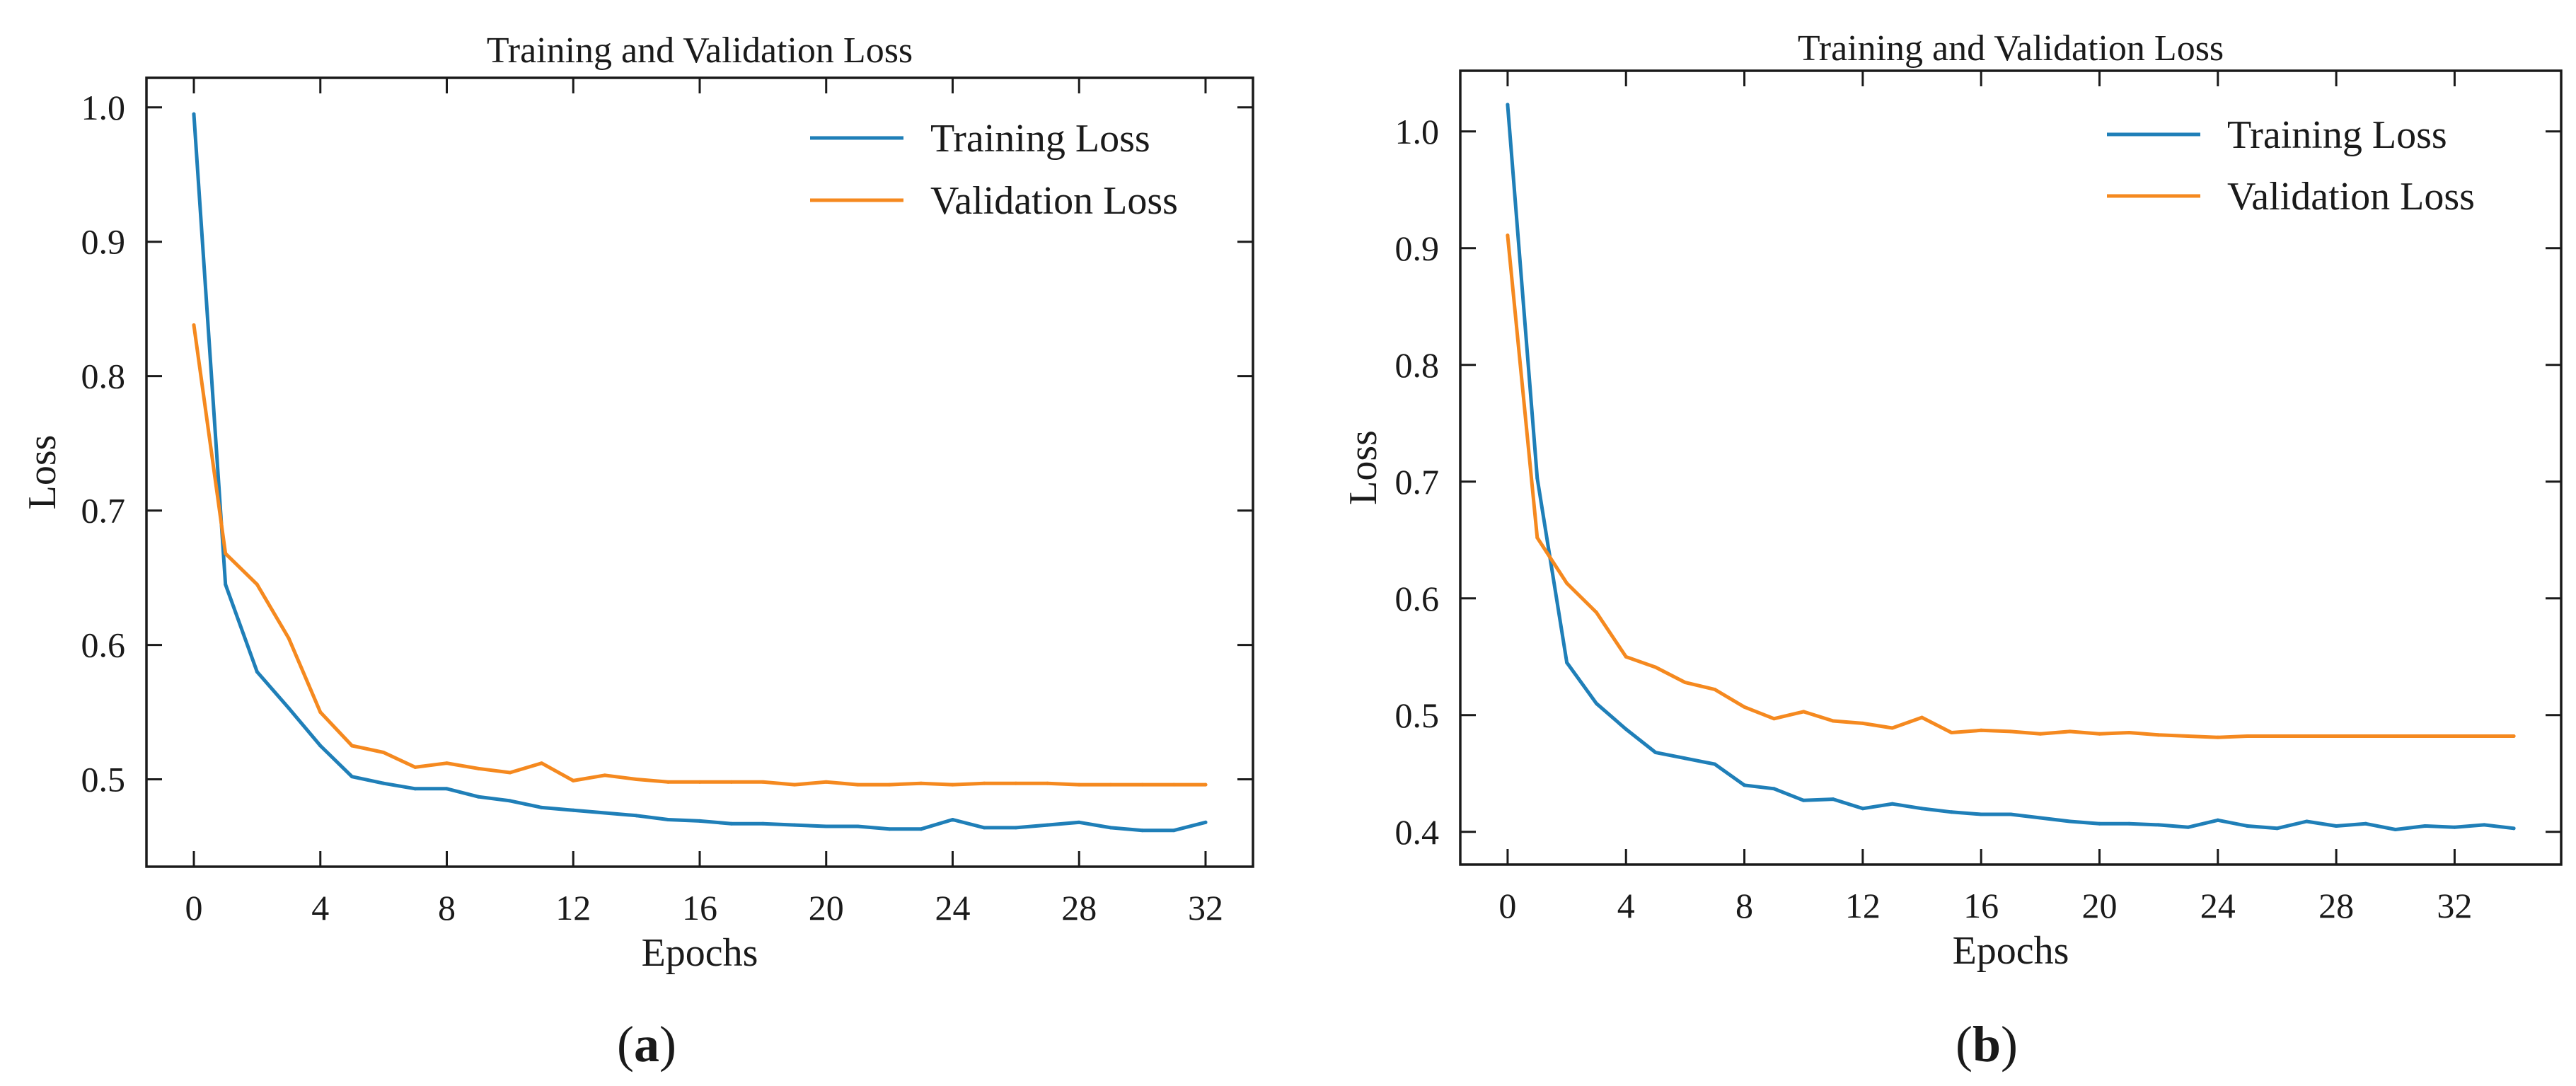 The width and height of the screenshot is (2576, 1086). I want to click on x-tick-label: 8, so click(447, 908).